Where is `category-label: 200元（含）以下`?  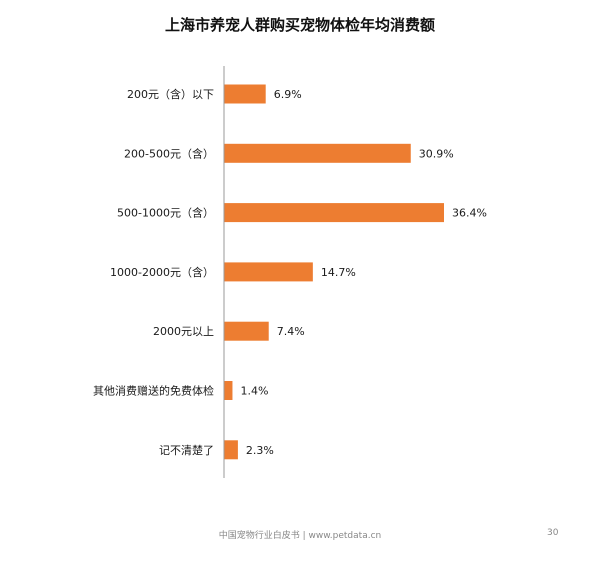 category-label: 200元（含）以下 is located at coordinates (170, 94).